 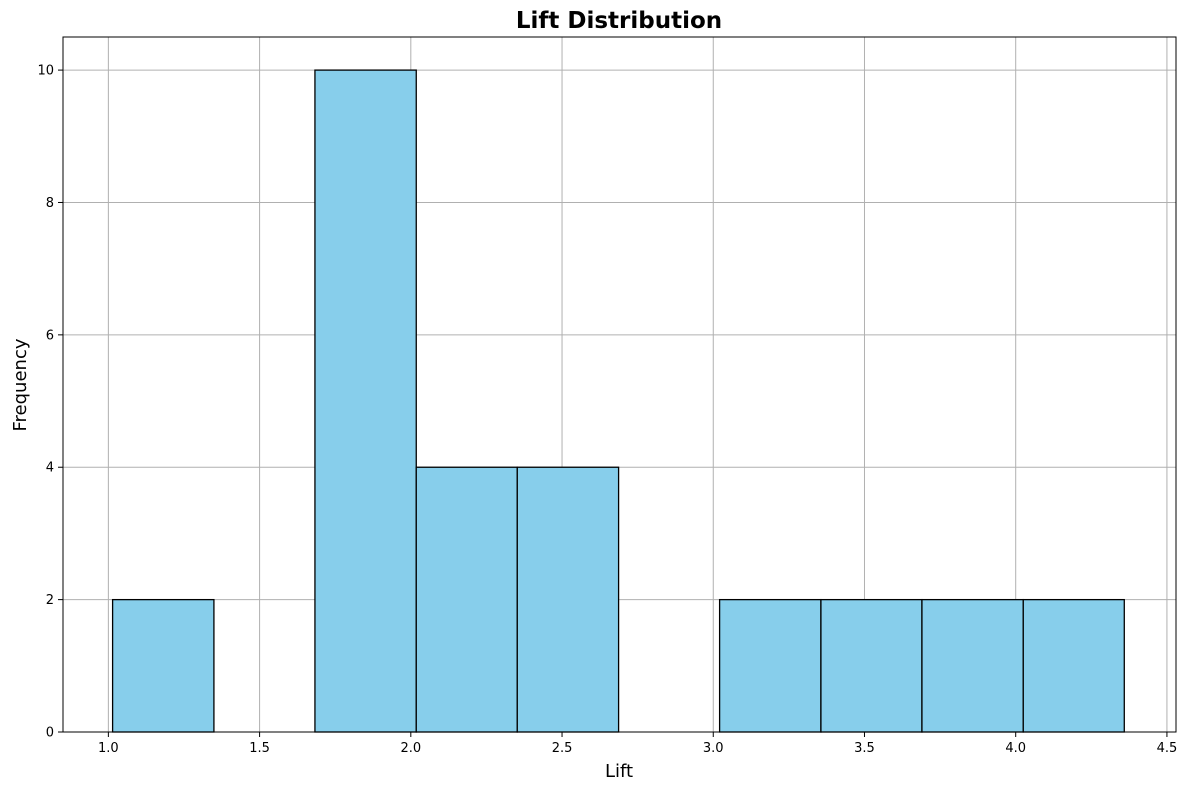 What do you see at coordinates (45, 71) in the screenshot?
I see `y-tick-label: 10` at bounding box center [45, 71].